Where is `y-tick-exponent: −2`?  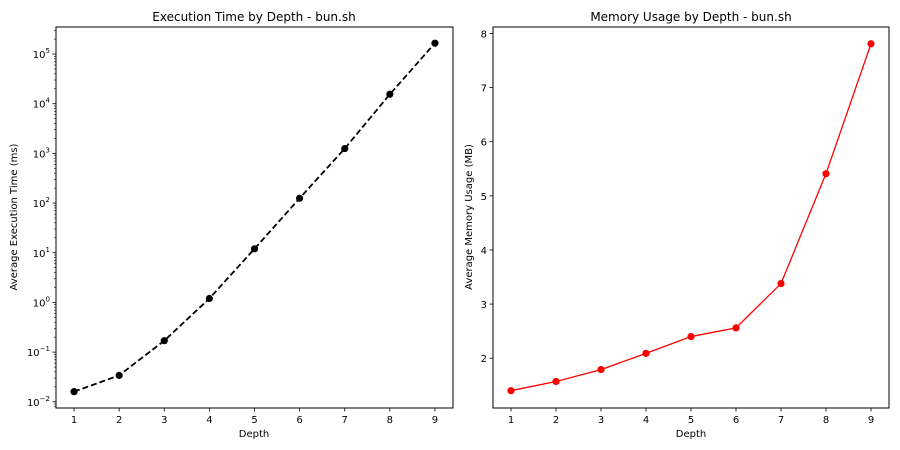
y-tick-exponent: −2 is located at coordinates (45, 399).